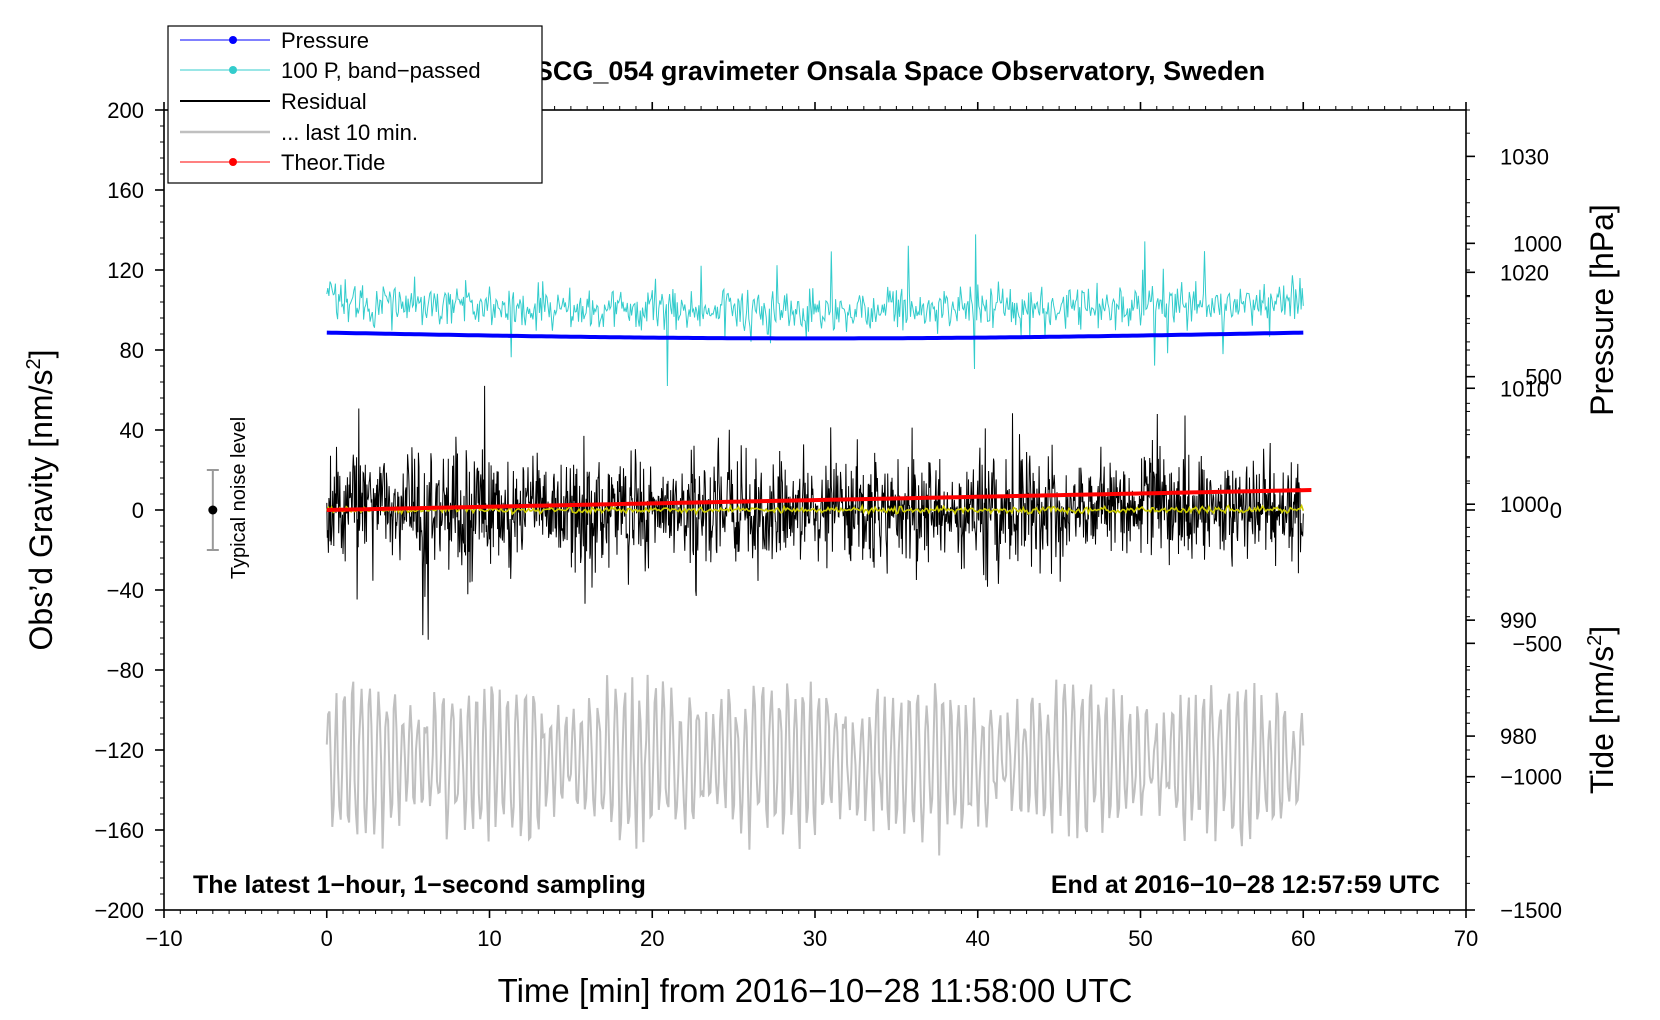  What do you see at coordinates (1518, 736) in the screenshot?
I see `pressure-tick-label: 980` at bounding box center [1518, 736].